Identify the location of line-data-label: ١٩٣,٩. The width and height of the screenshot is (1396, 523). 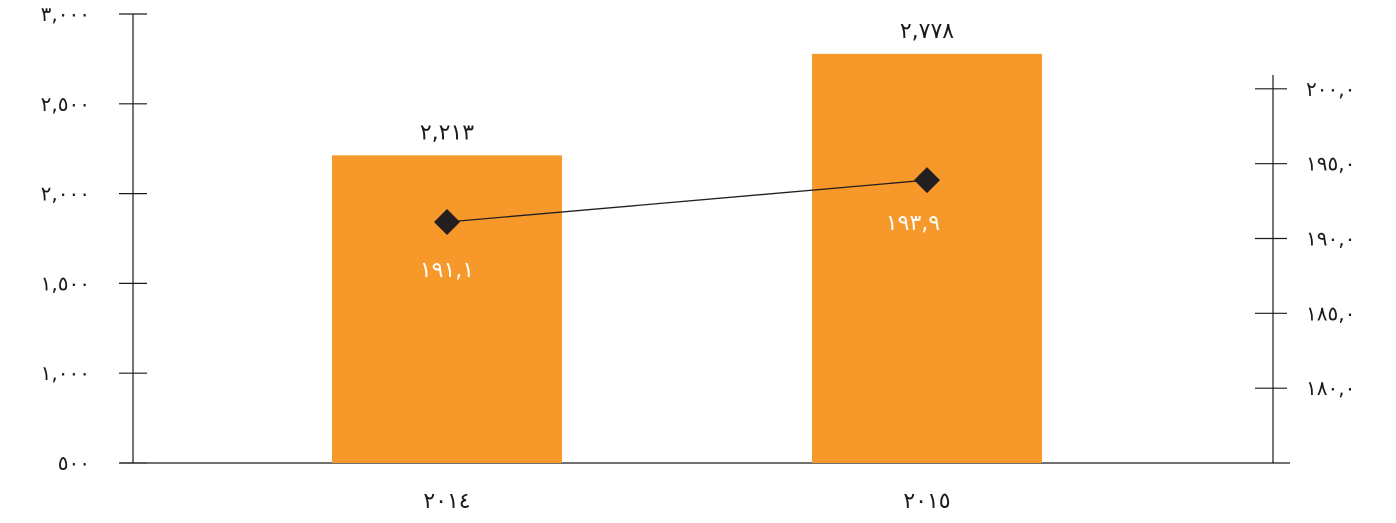
(913, 223).